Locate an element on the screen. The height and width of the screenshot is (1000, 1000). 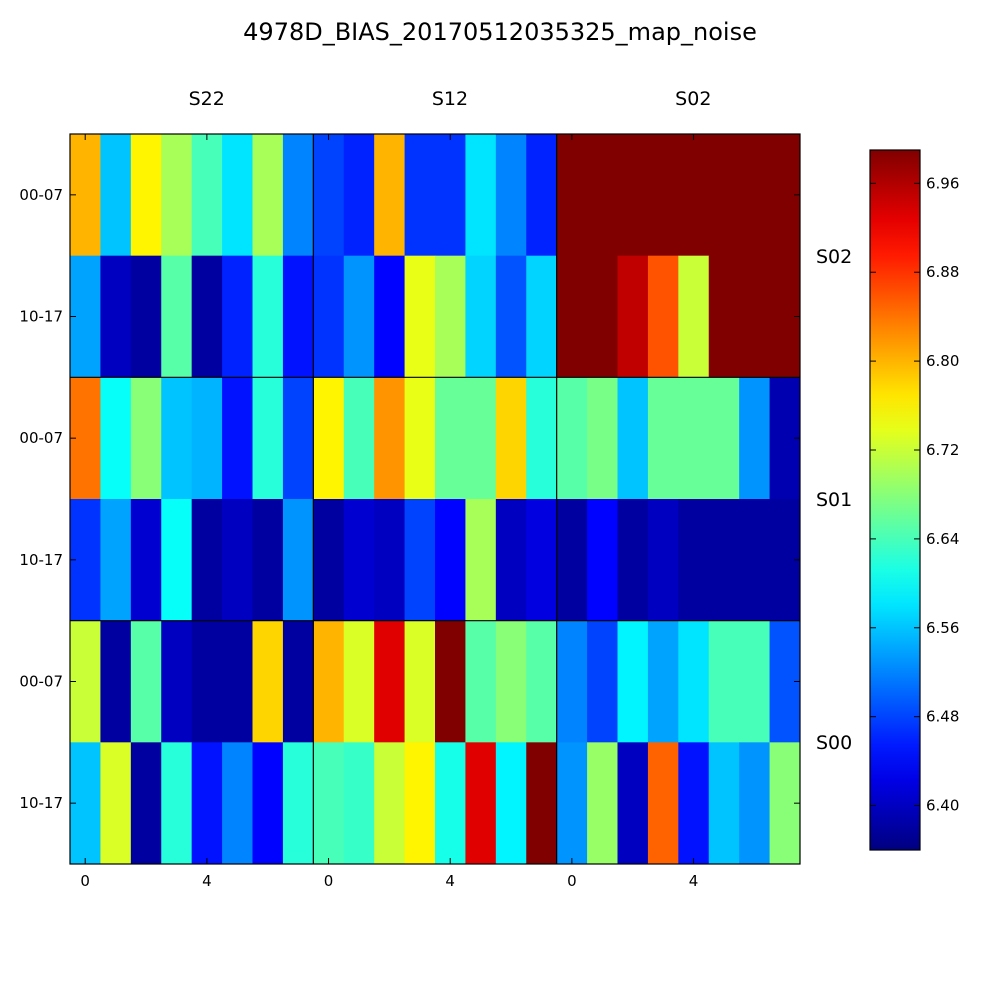
heatmap-cell-r0-c4 is located at coordinates (207, 195).